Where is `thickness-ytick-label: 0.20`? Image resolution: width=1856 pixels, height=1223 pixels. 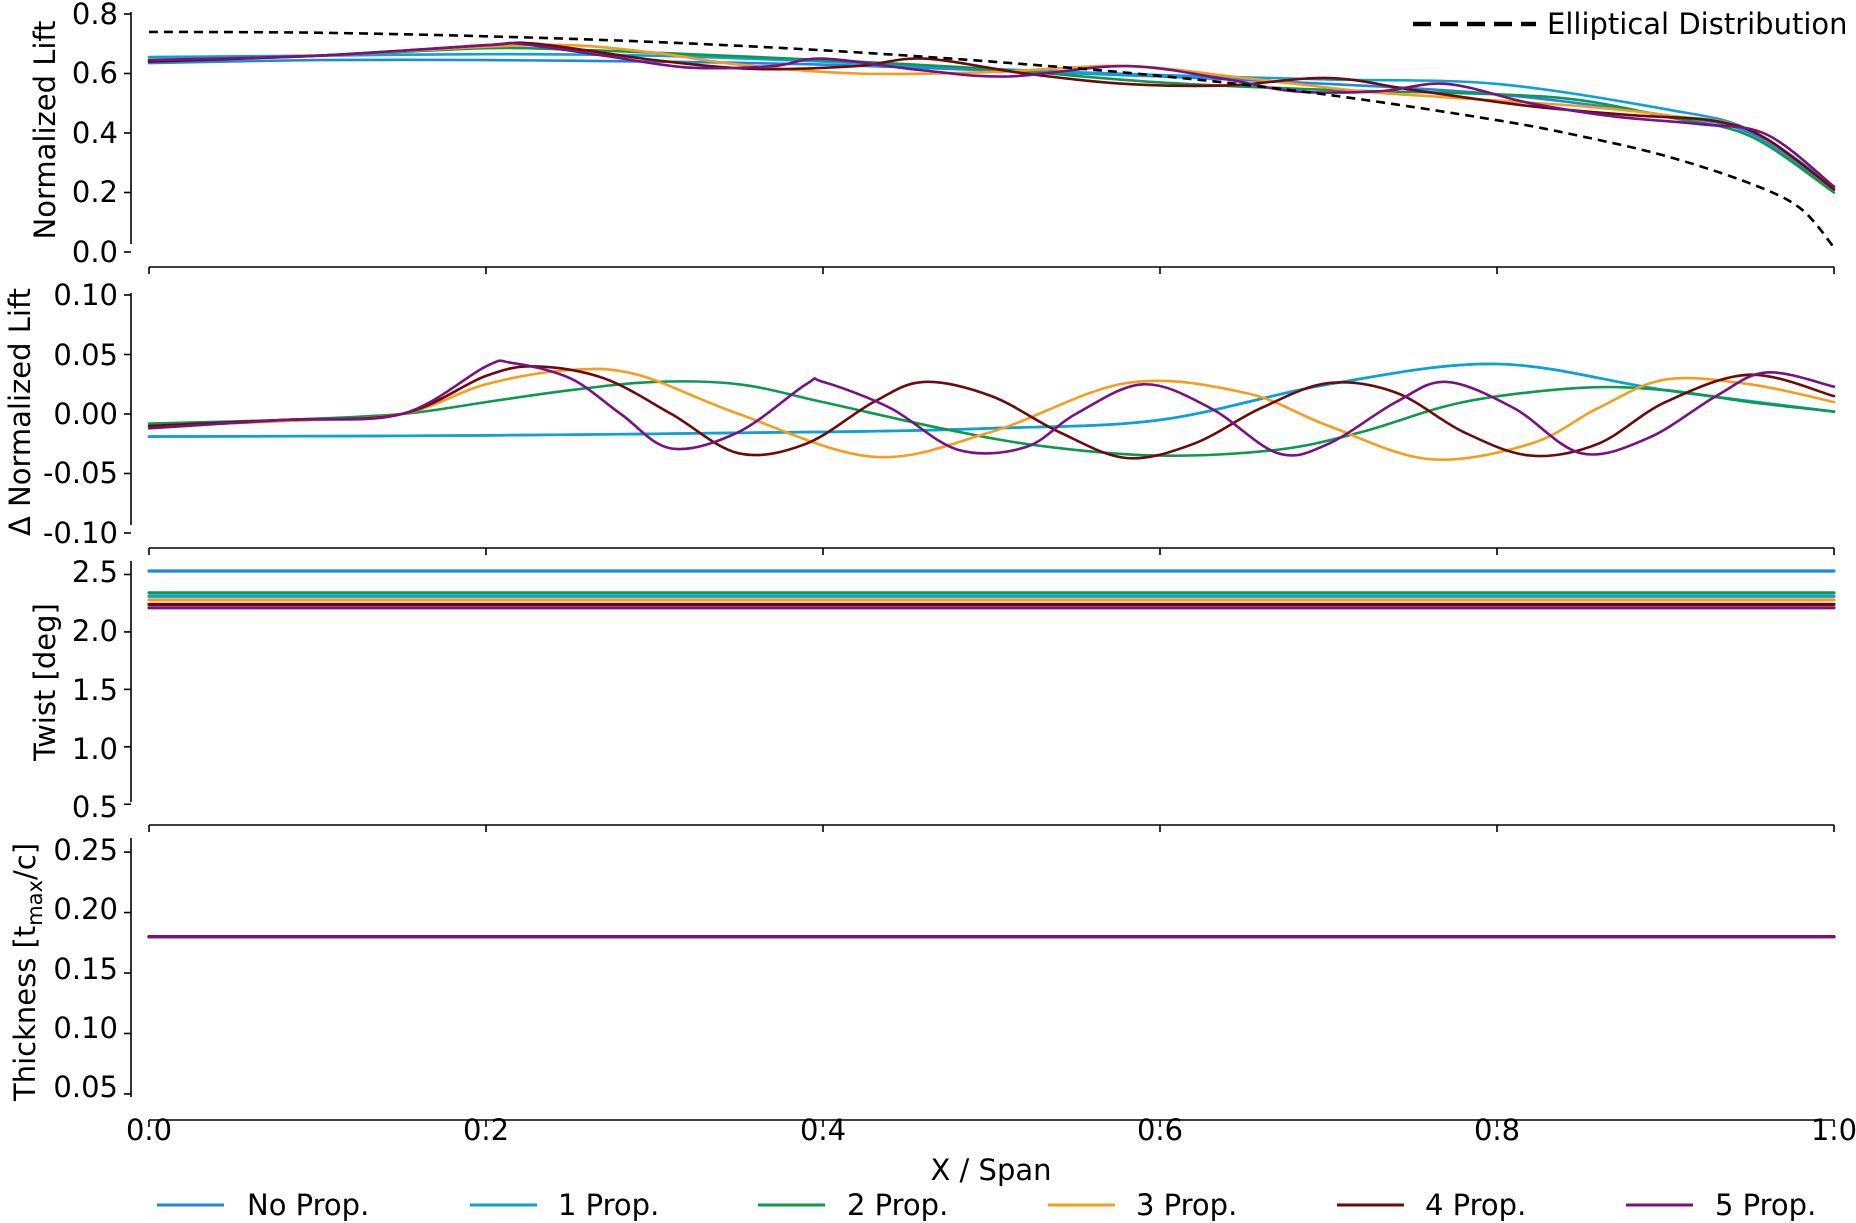
thickness-ytick-label: 0.20 is located at coordinates (85, 909).